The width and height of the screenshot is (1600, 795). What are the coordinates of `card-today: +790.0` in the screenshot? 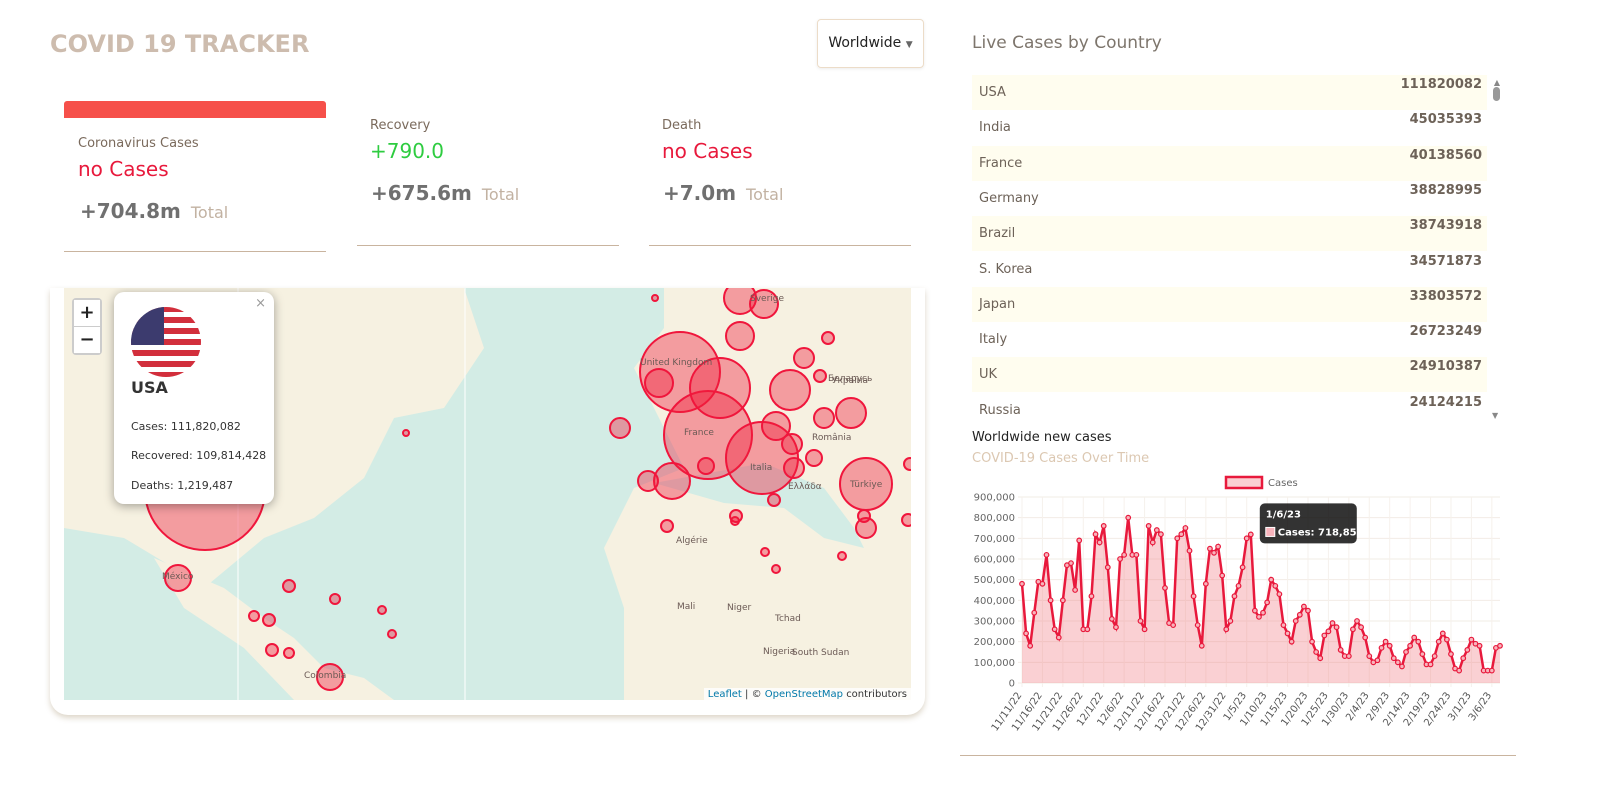 It's located at (407, 151).